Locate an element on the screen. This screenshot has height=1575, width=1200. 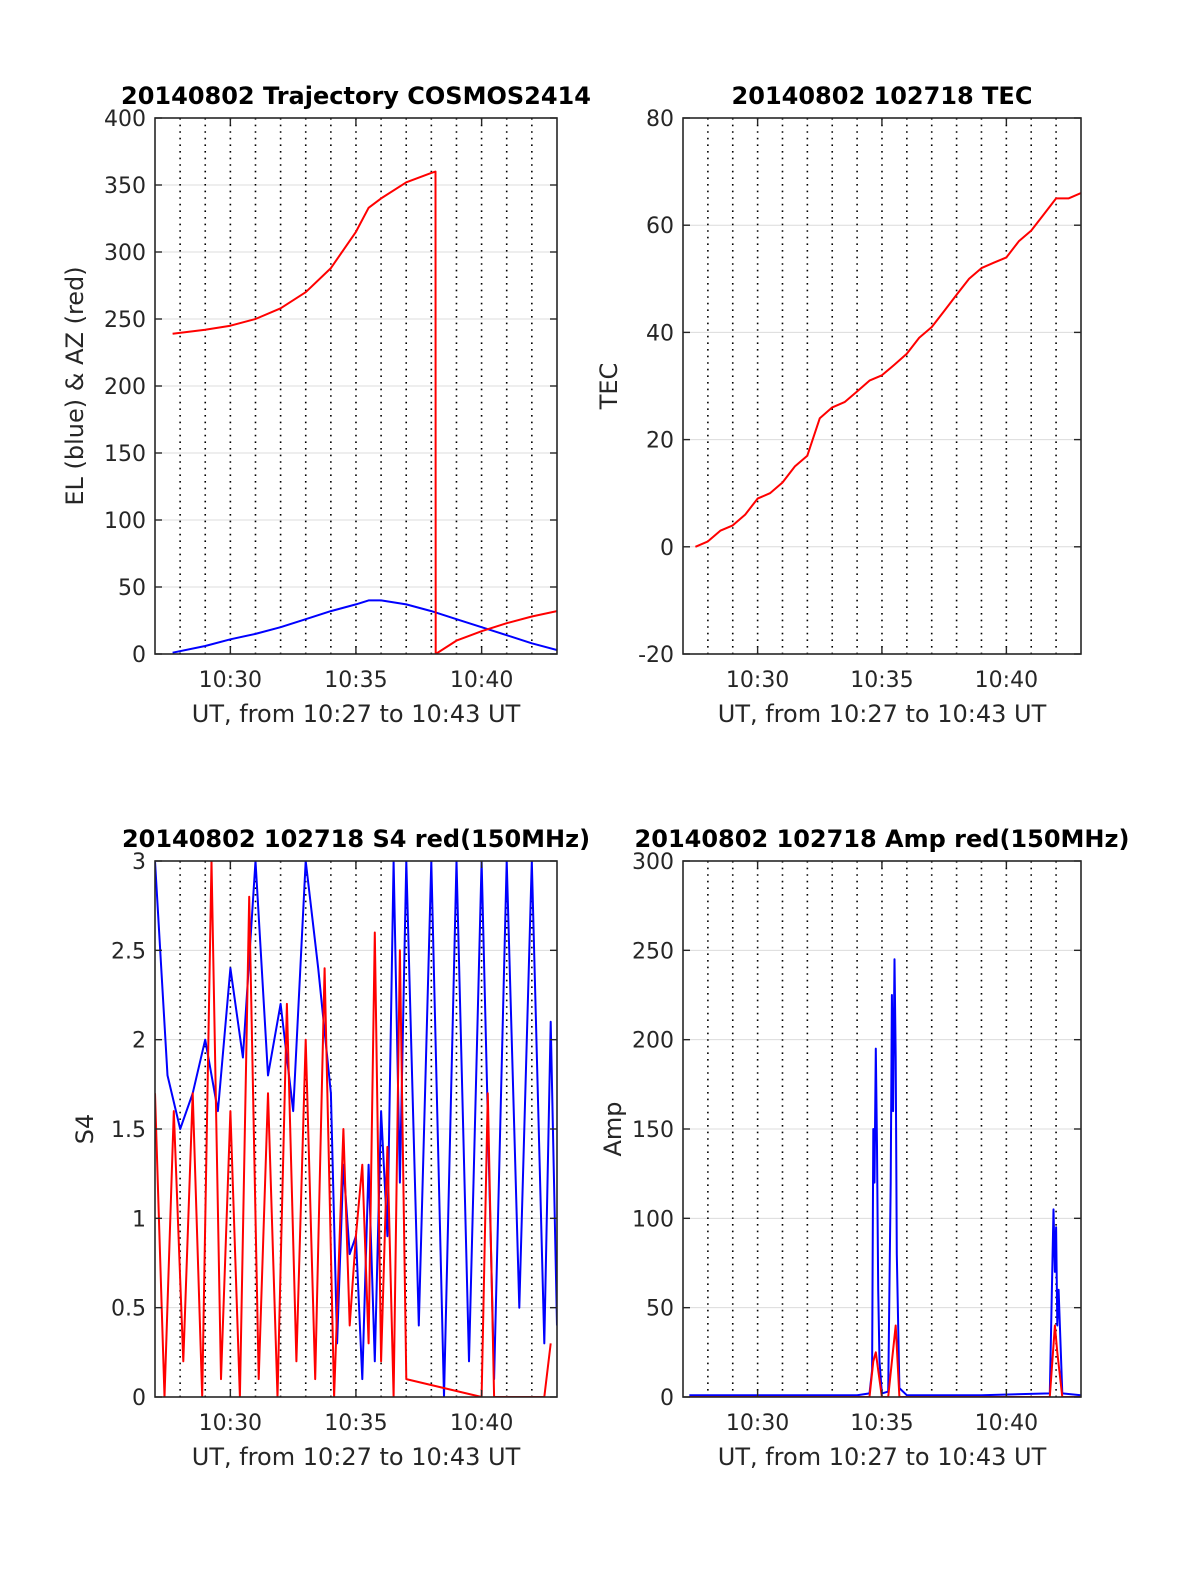
s4-xtick-label-2: 10:40 is located at coordinates (481, 1423).